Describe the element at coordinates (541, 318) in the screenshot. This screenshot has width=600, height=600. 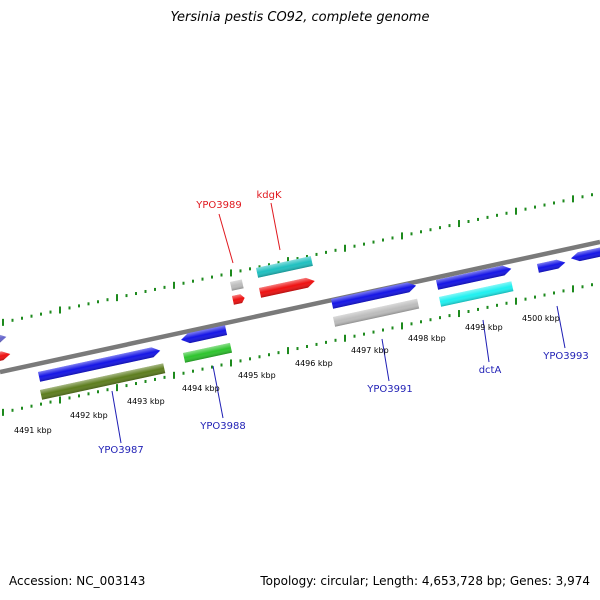
I see `scale-tick-label: 4500 kbp` at that location.